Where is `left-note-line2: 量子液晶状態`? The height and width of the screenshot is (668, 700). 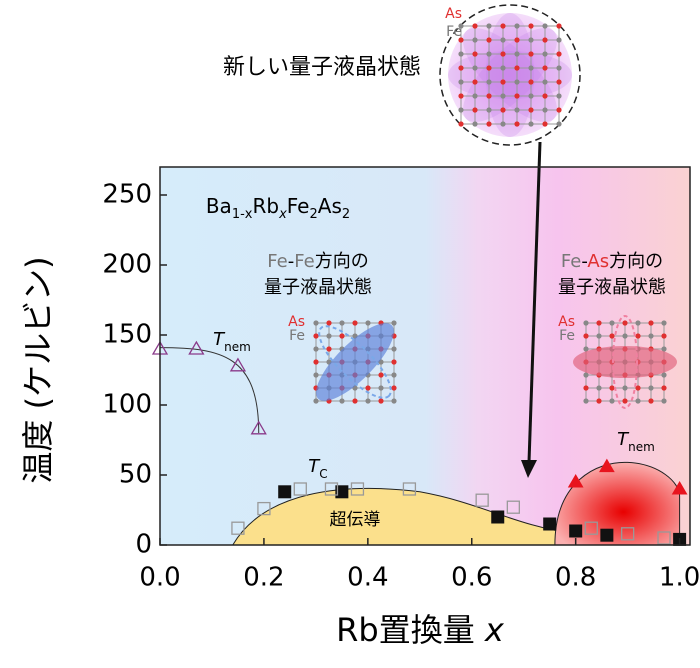
left-note-line2: 量子液晶状態 is located at coordinates (318, 287).